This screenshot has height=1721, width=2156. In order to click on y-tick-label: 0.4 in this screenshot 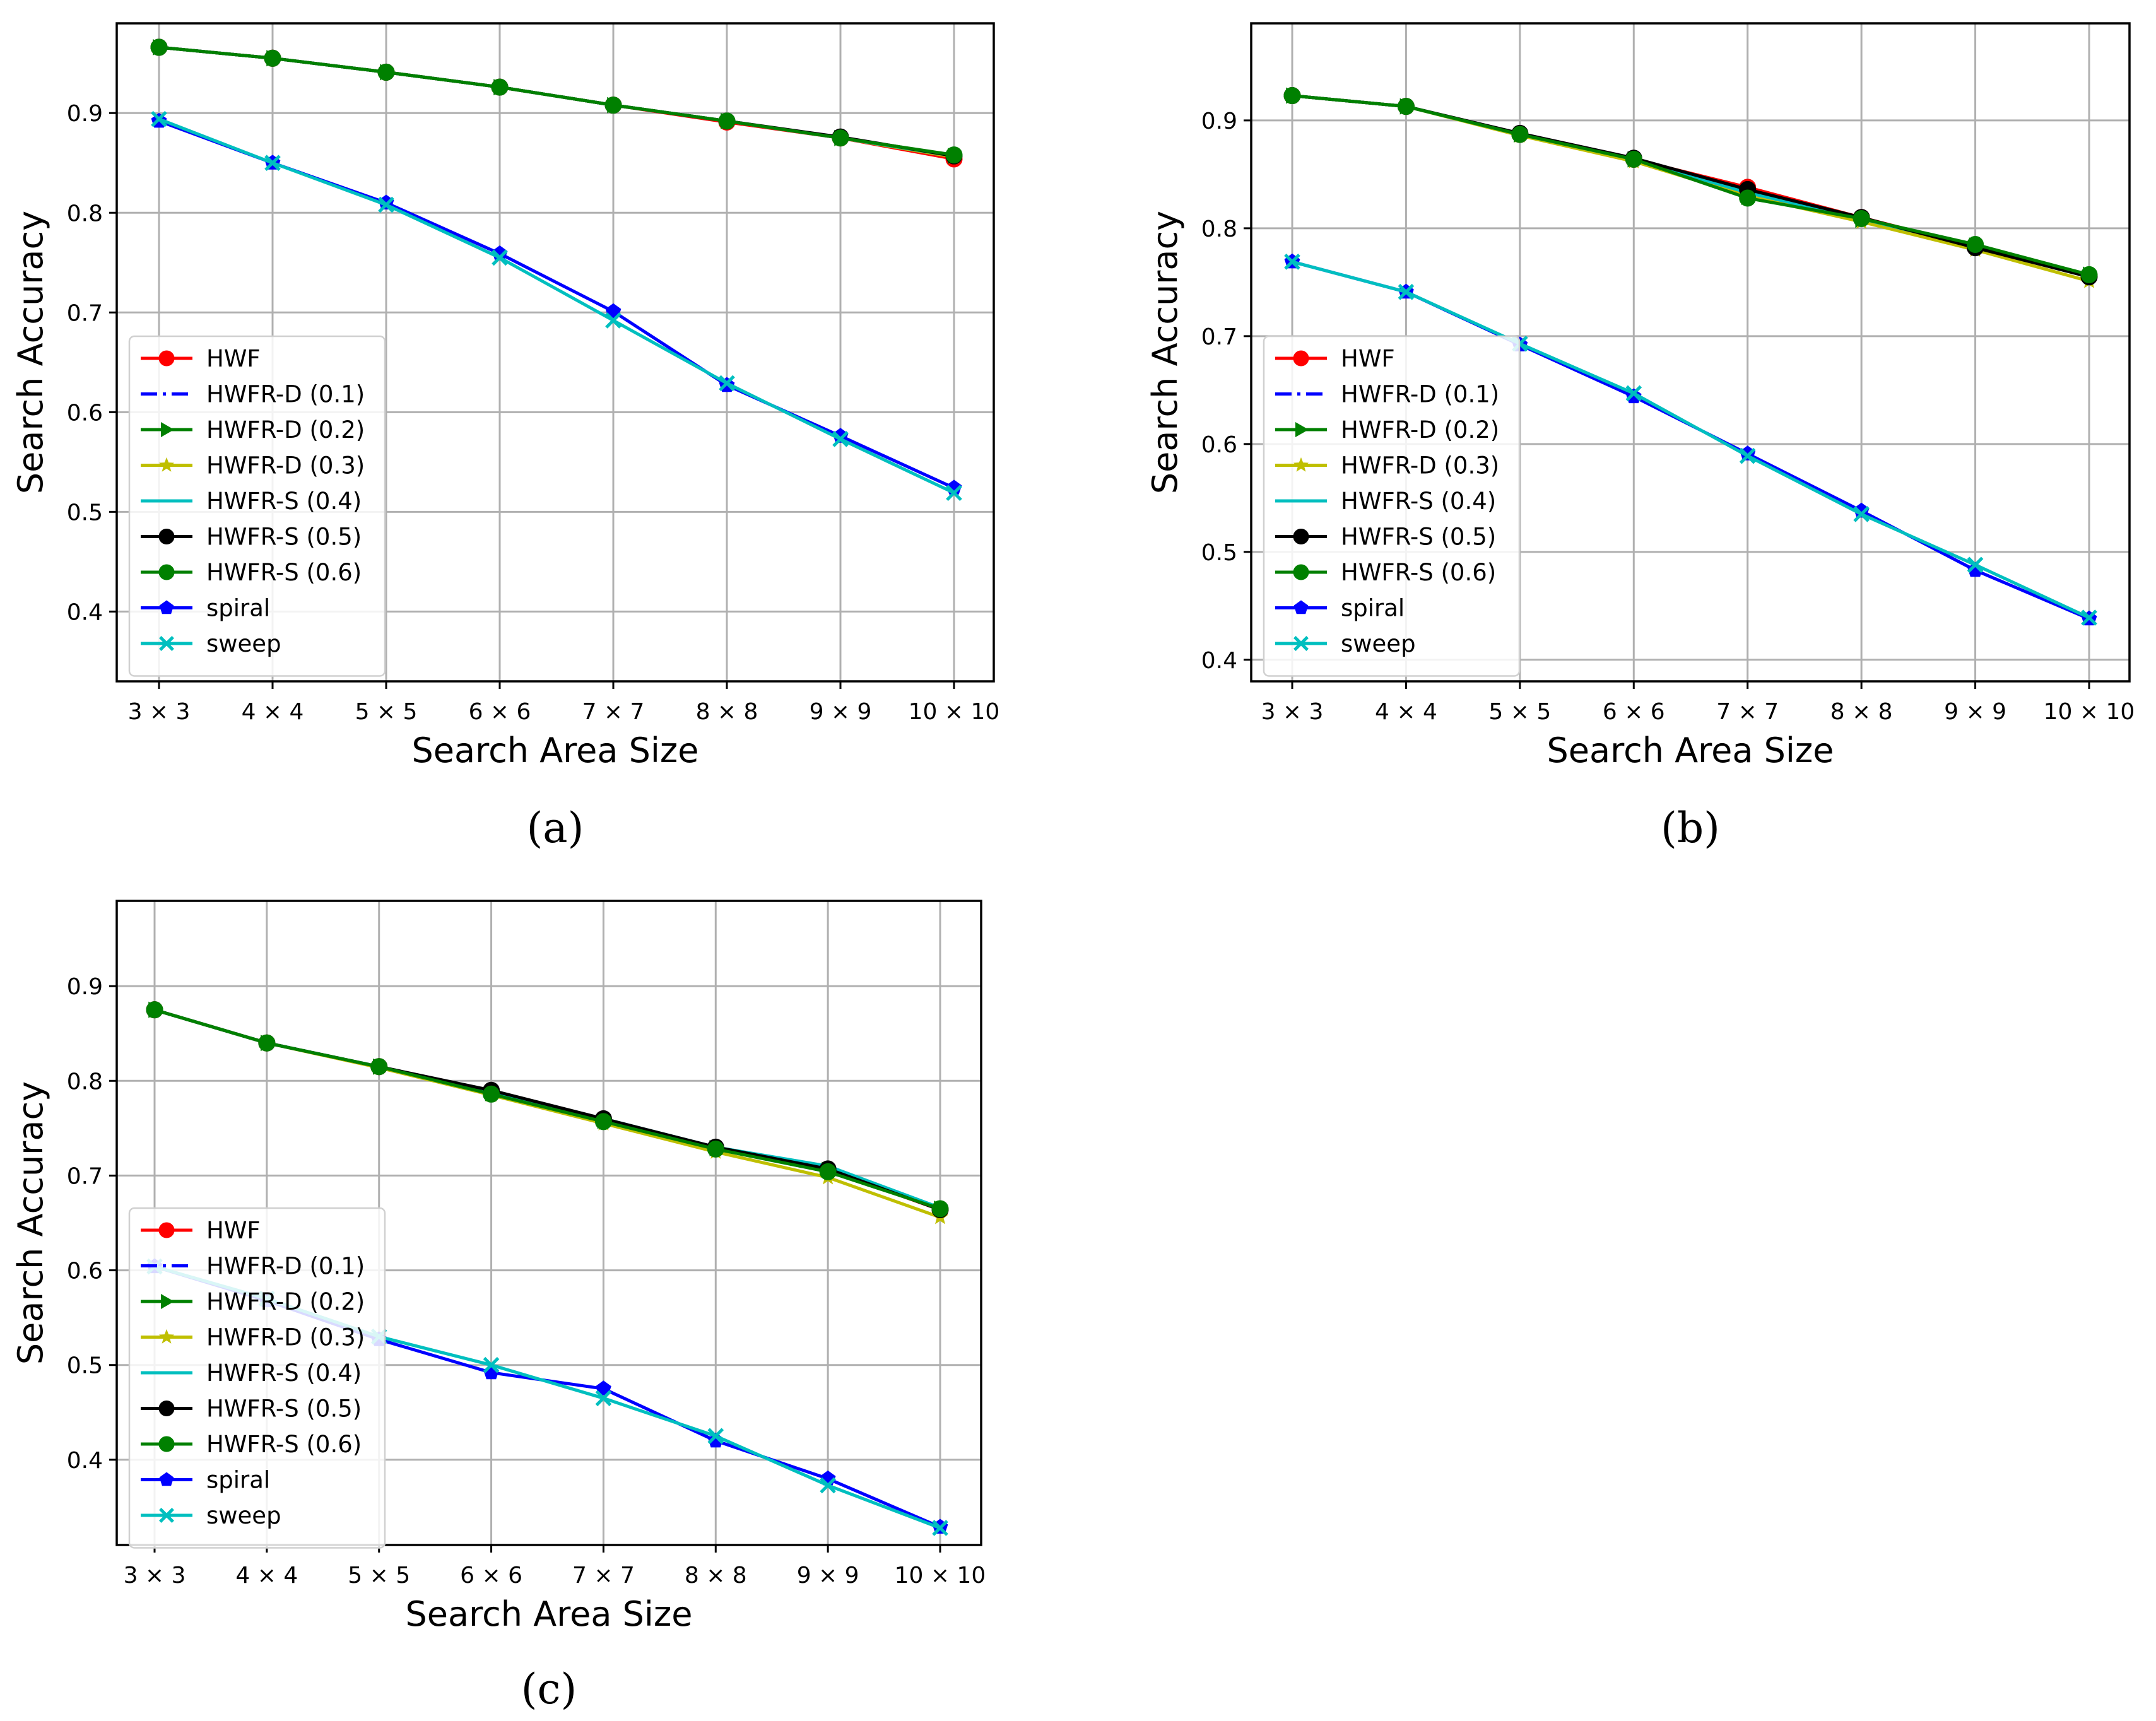, I will do `click(1219, 661)`.